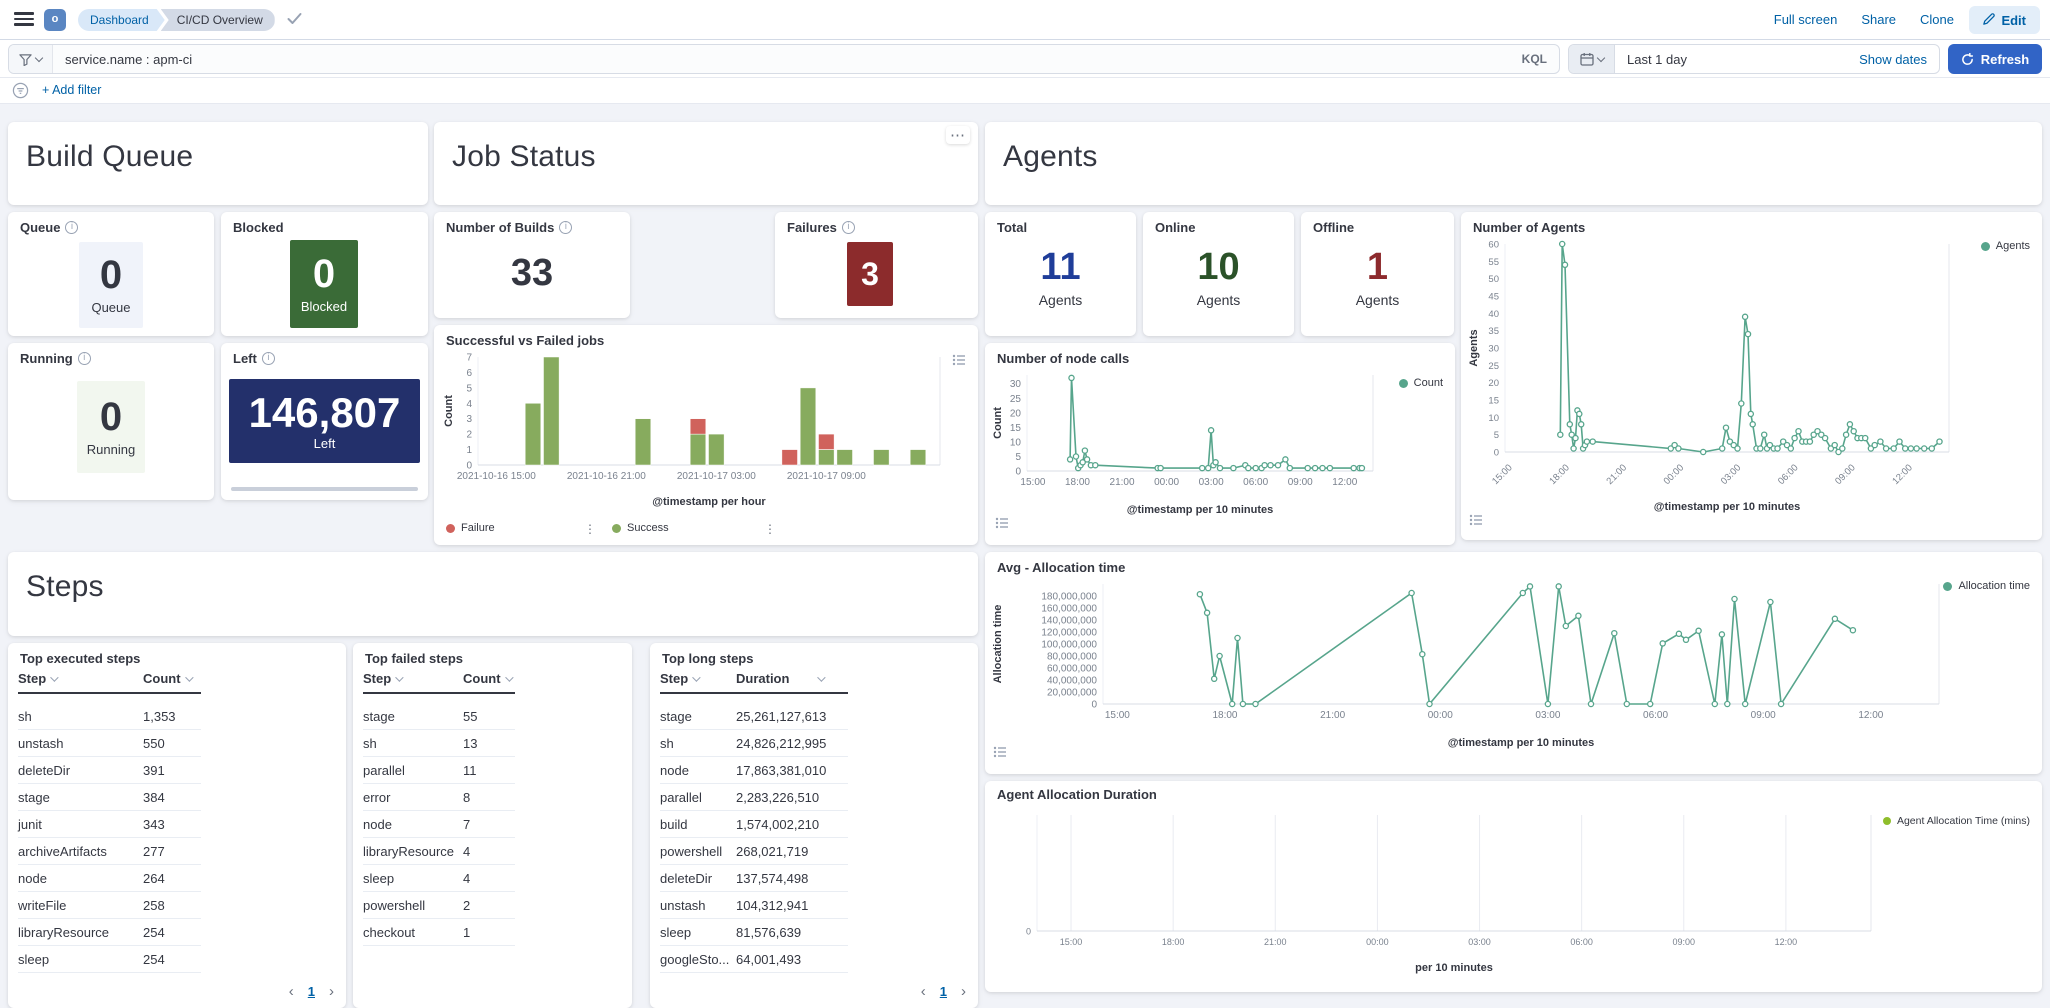 Image resolution: width=2050 pixels, height=1008 pixels. What do you see at coordinates (1534, 59) in the screenshot?
I see `query-language-toggle: KQL` at bounding box center [1534, 59].